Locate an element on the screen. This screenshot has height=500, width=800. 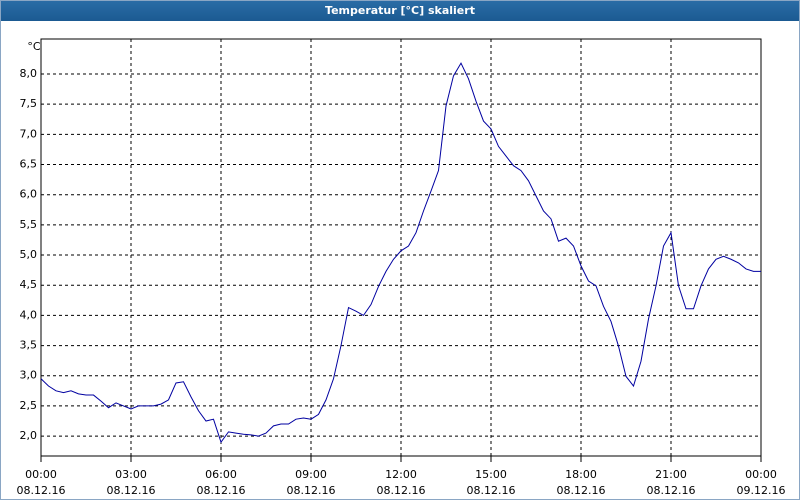
y-tick-label: 3,5 is located at coordinates (29, 345).